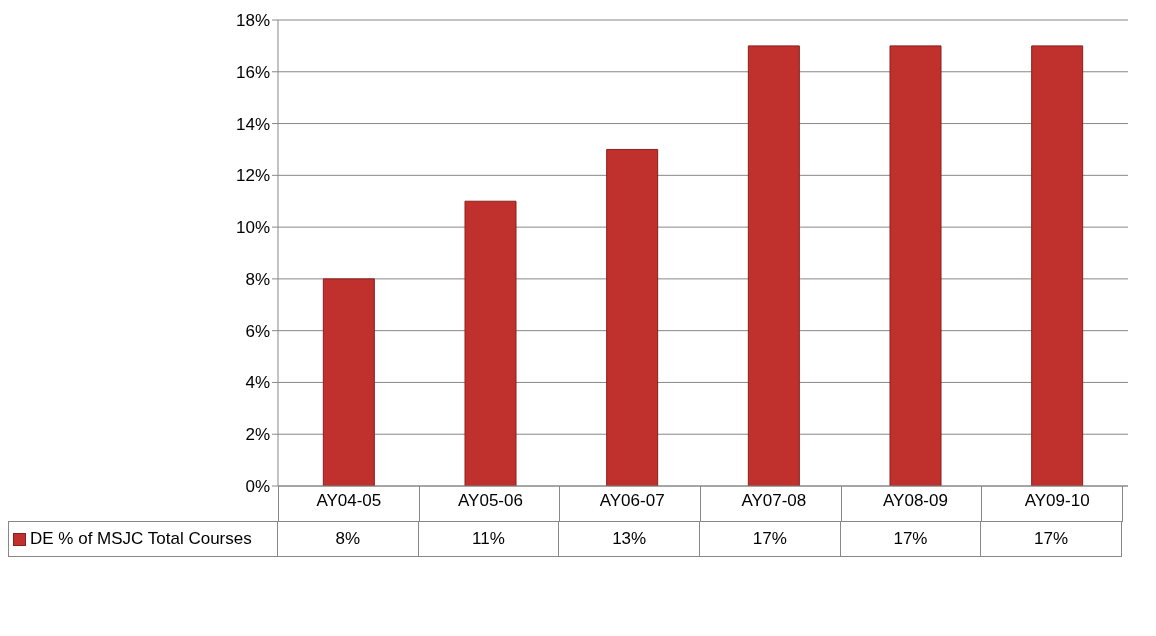 This screenshot has height=636, width=1156. Describe the element at coordinates (257, 279) in the screenshot. I see `y-tick-label: 8%` at that location.